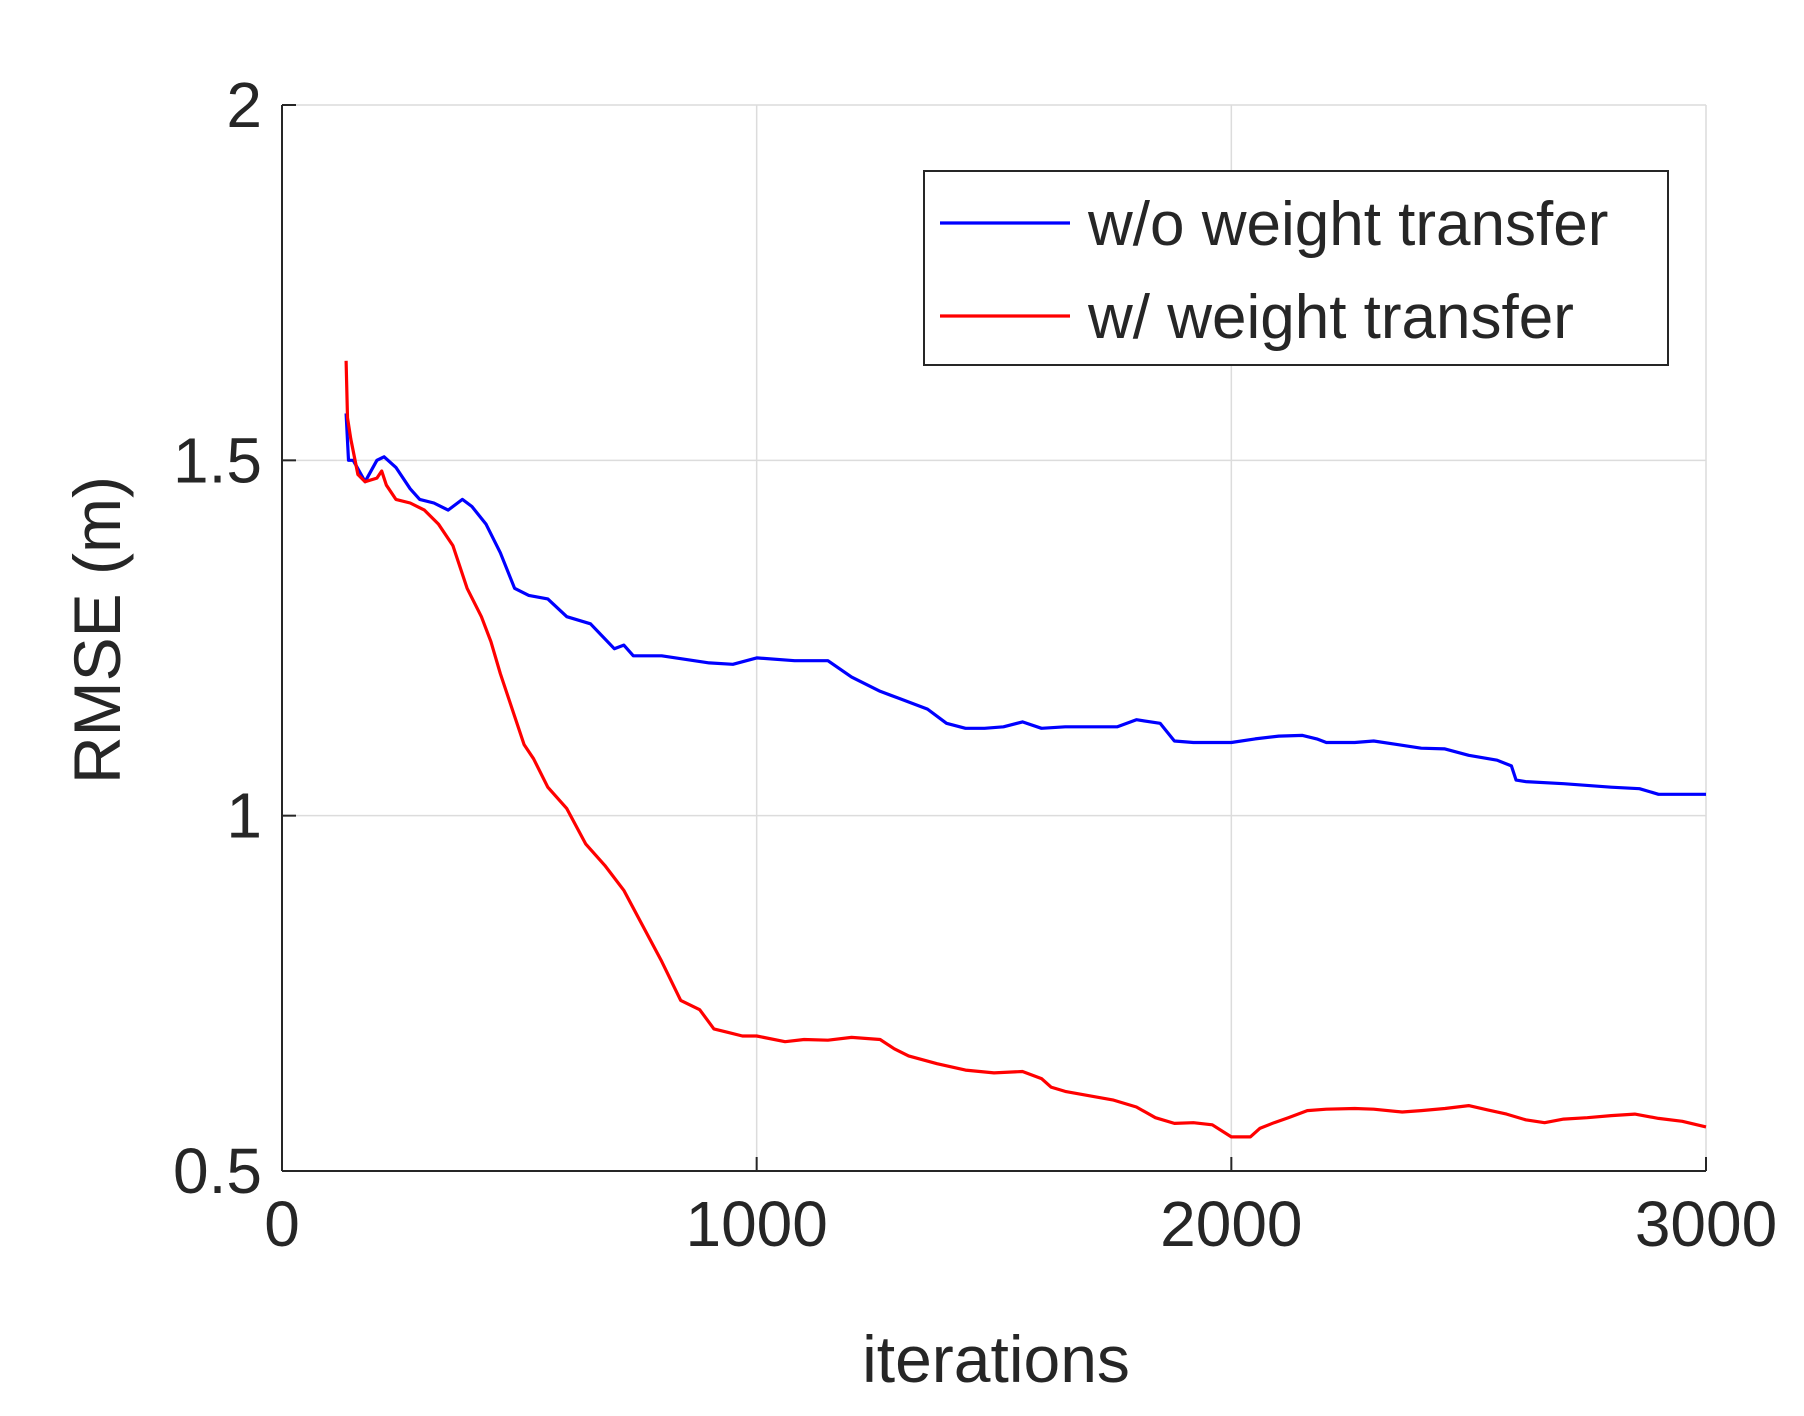 The image size is (1804, 1416). I want to click on legend: w/o weight transfer w/ weight transfer, so click(1296, 268).